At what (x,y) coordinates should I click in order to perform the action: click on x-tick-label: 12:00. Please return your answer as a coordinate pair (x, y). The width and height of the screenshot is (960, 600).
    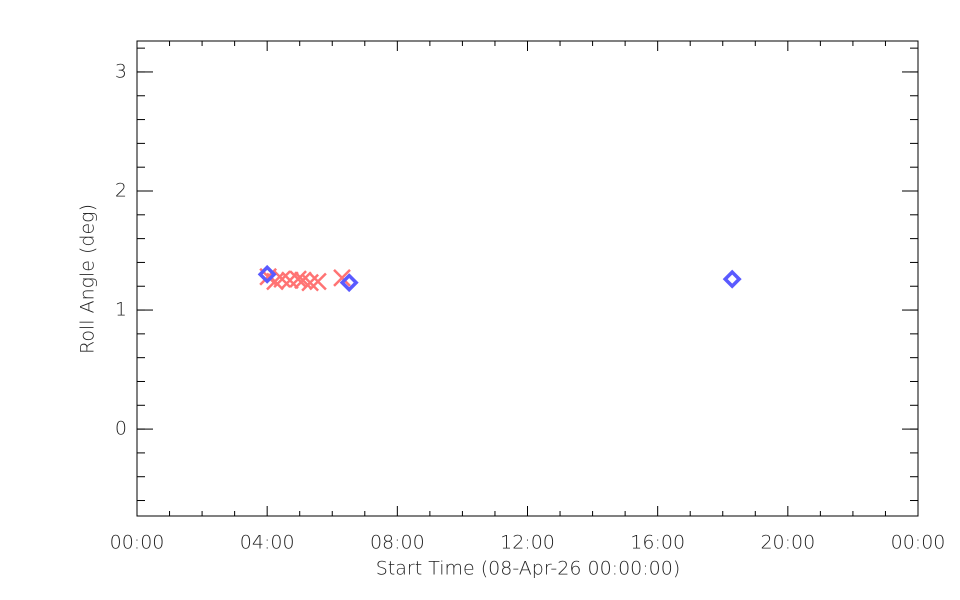
    Looking at the image, I should click on (527, 543).